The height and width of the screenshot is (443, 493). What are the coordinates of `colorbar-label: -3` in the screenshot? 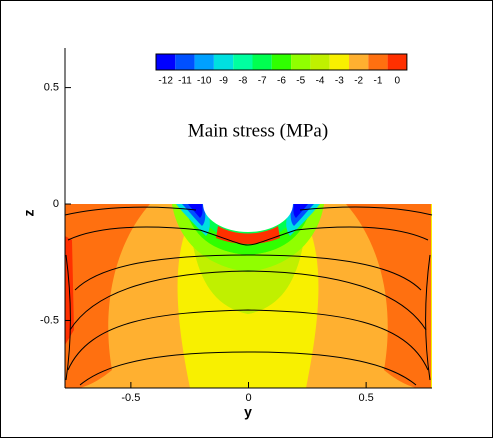 It's located at (339, 81).